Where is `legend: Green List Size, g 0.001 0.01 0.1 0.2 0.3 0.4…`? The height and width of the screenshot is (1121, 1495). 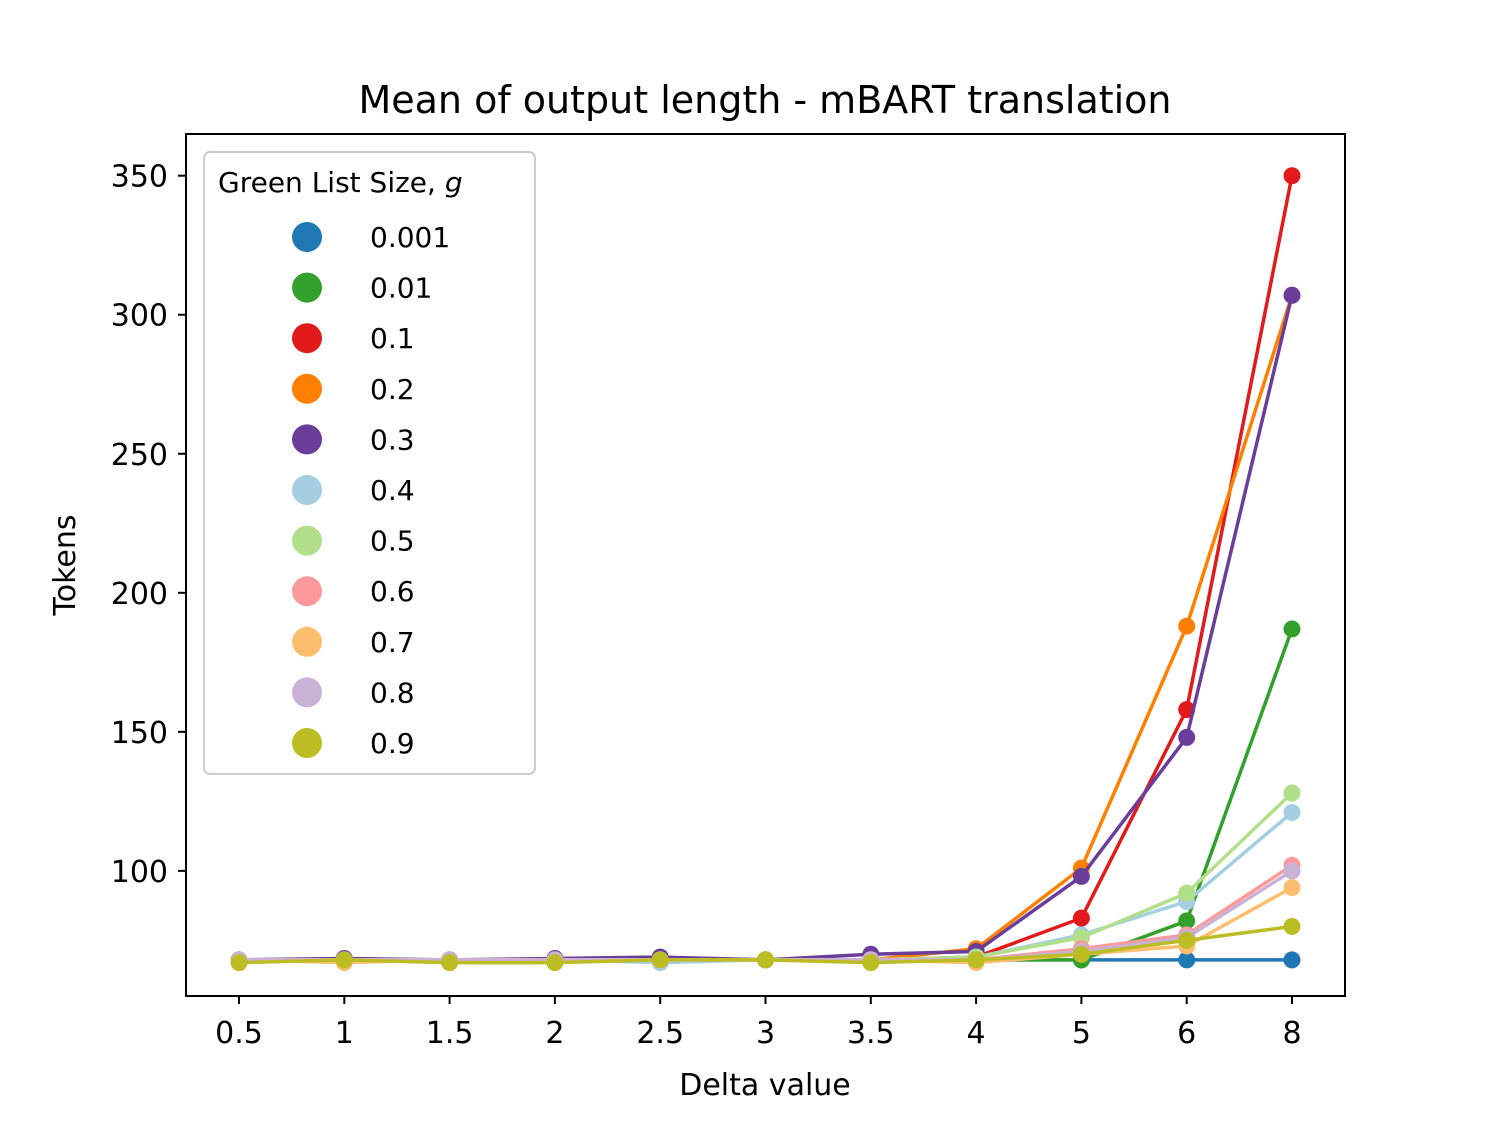
legend: Green List Size, g 0.001 0.01 0.1 0.2 0.3 0.4… is located at coordinates (369, 463).